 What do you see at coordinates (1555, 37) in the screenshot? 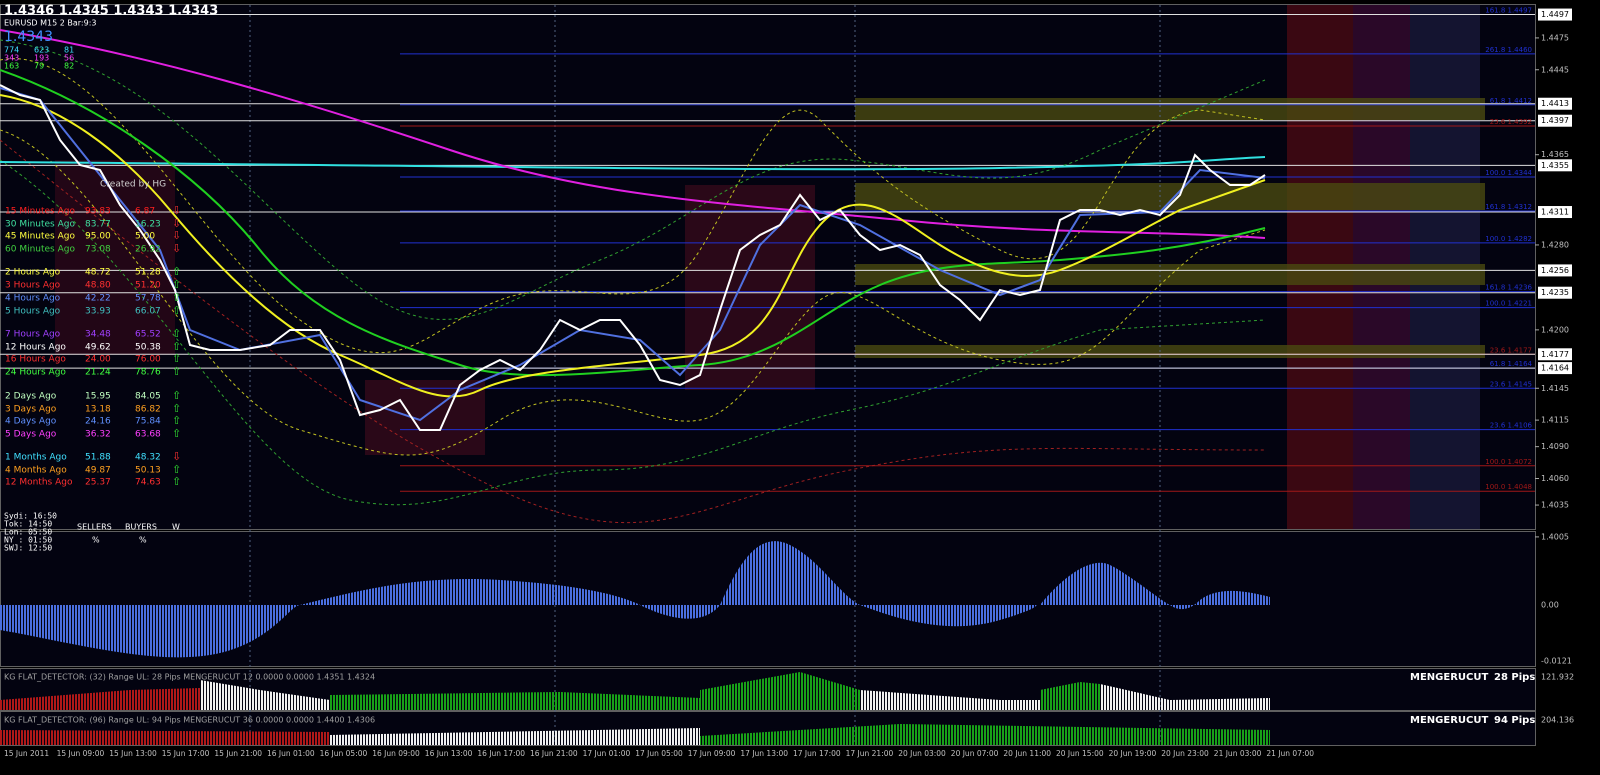
I see `price-label: 1.4475` at bounding box center [1555, 37].